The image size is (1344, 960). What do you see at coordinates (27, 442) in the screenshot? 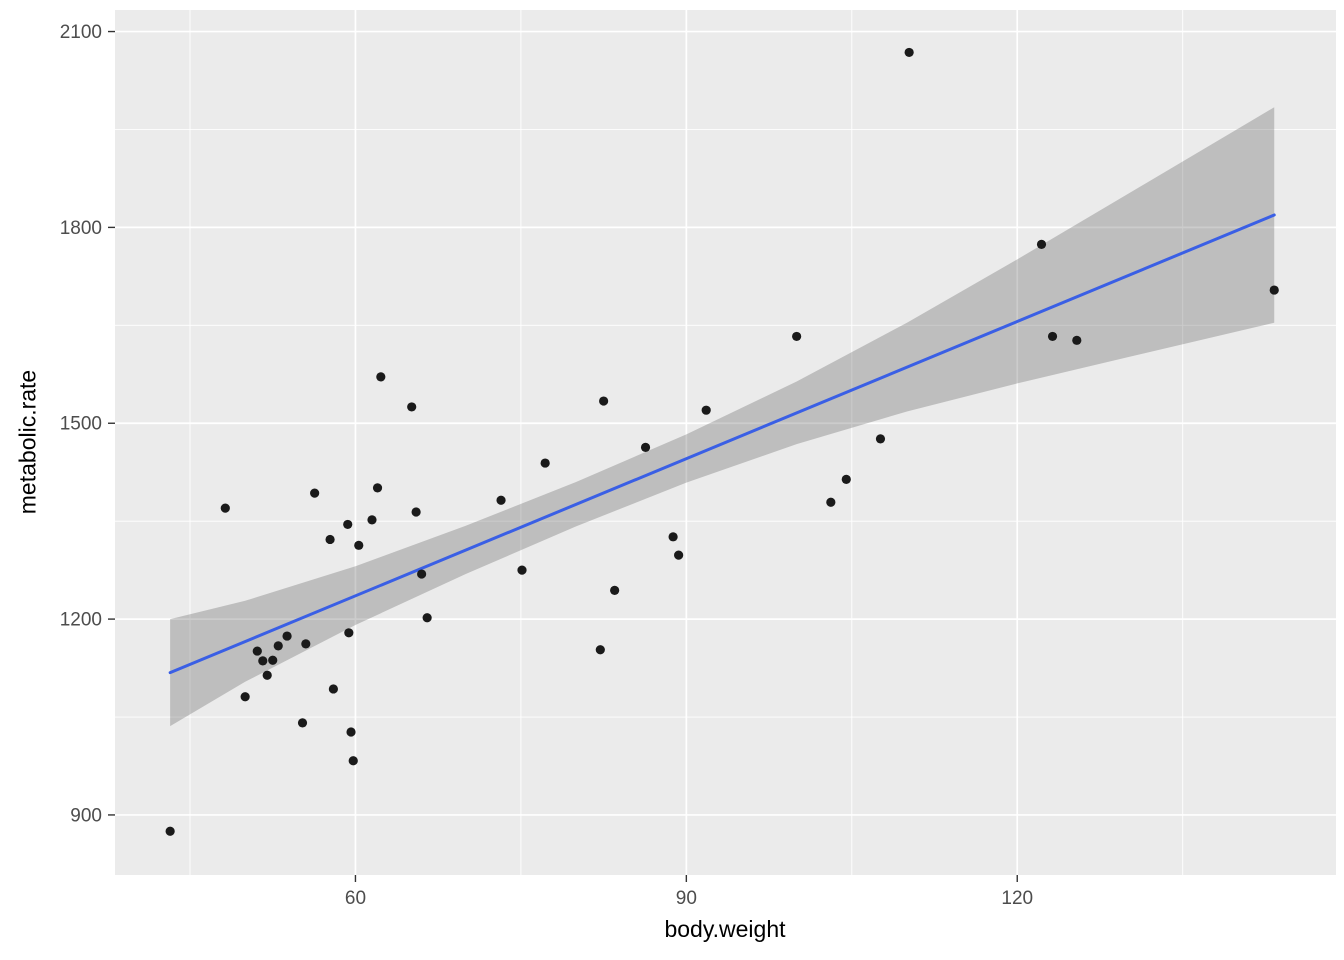
I see `y-axis-title: metabolic.rate` at bounding box center [27, 442].